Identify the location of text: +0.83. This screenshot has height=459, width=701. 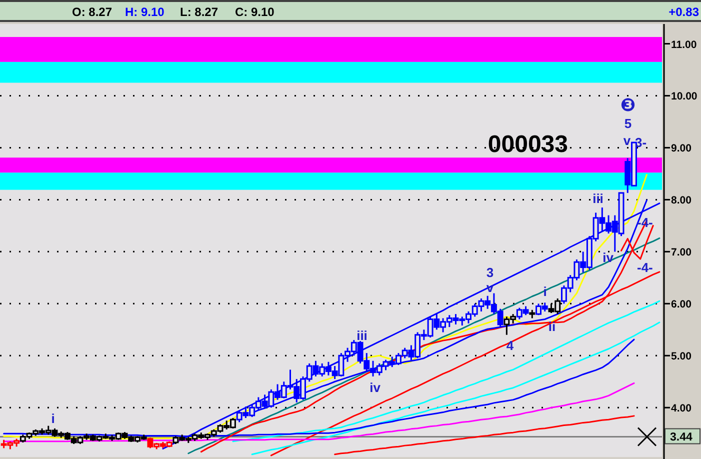
(684, 12).